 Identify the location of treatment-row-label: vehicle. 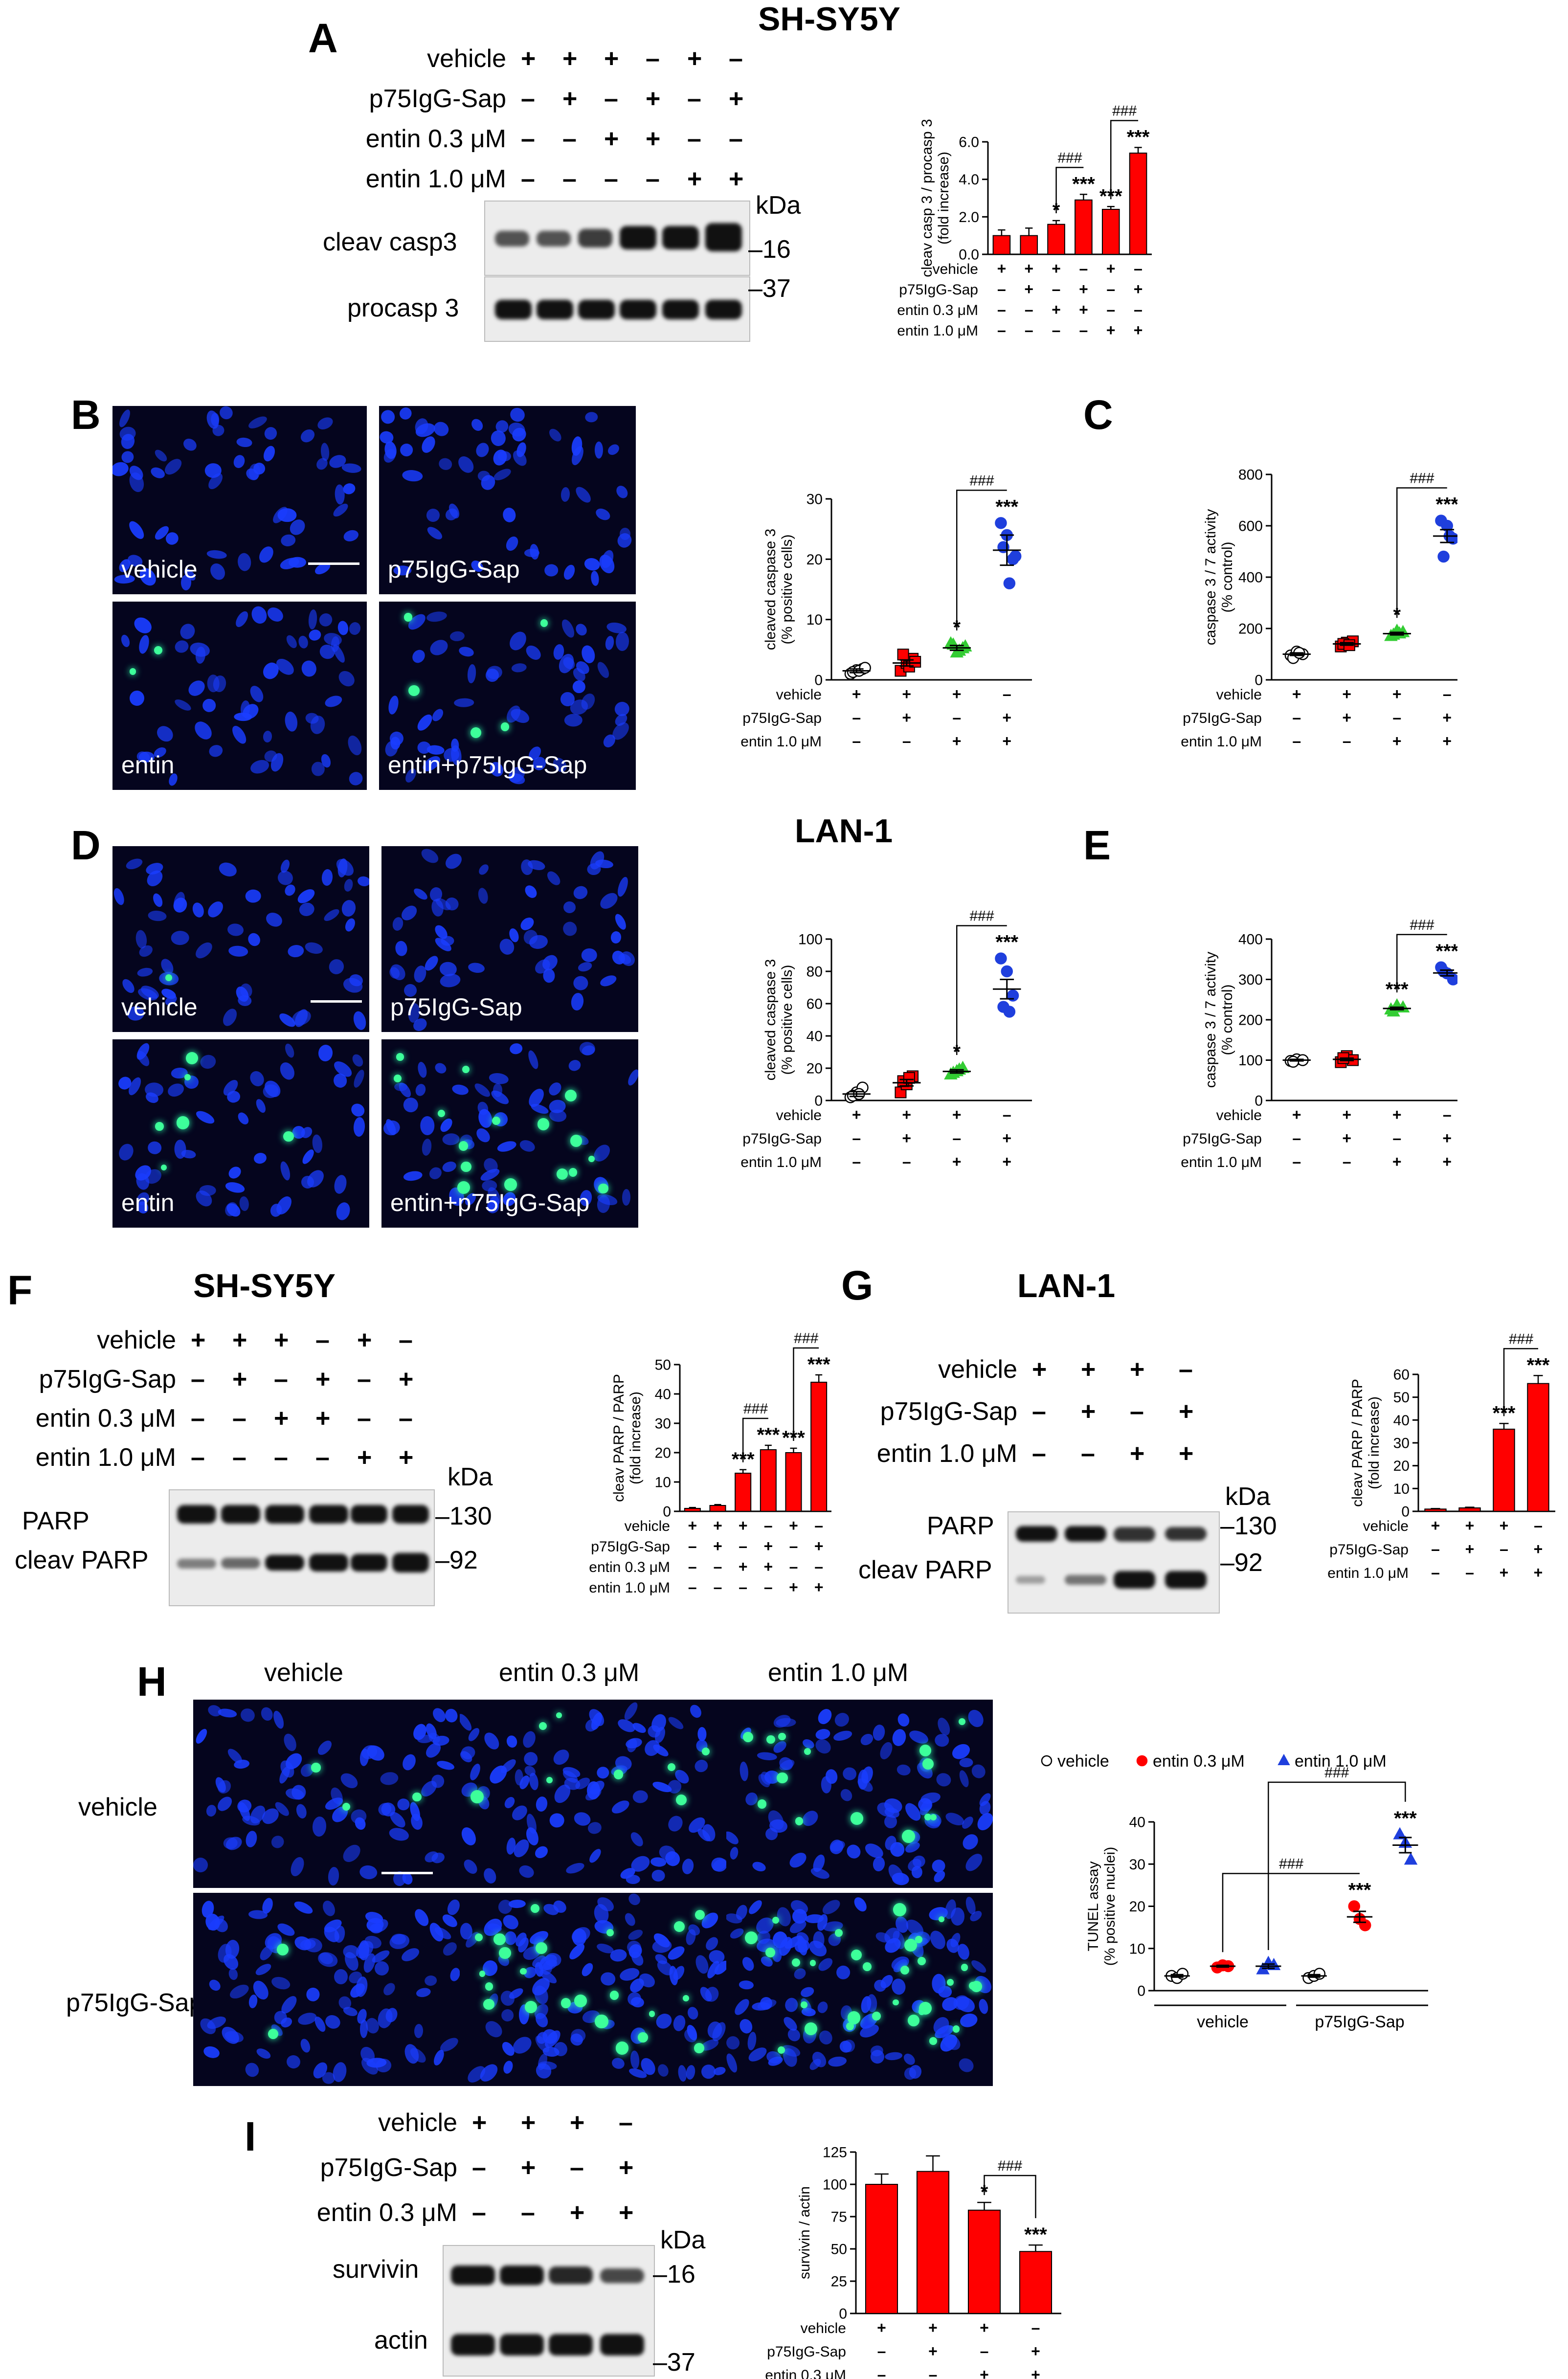
(136, 1340).